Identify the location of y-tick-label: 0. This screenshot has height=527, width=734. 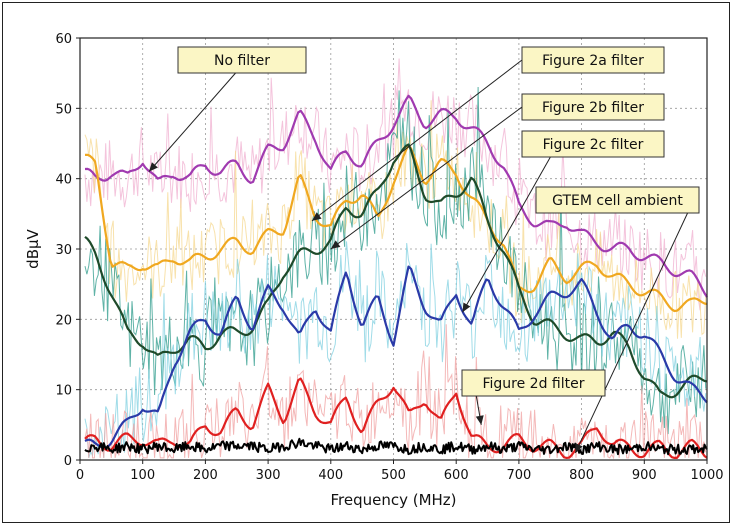
(68, 461).